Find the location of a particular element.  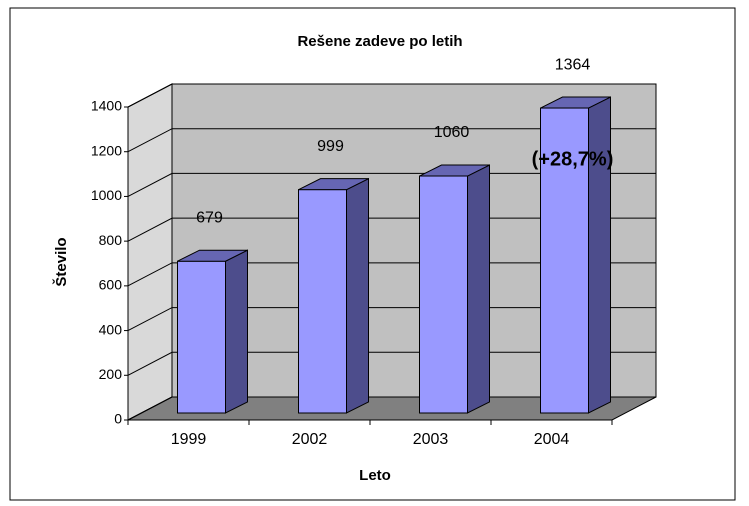

value-label: 1364 is located at coordinates (573, 64).